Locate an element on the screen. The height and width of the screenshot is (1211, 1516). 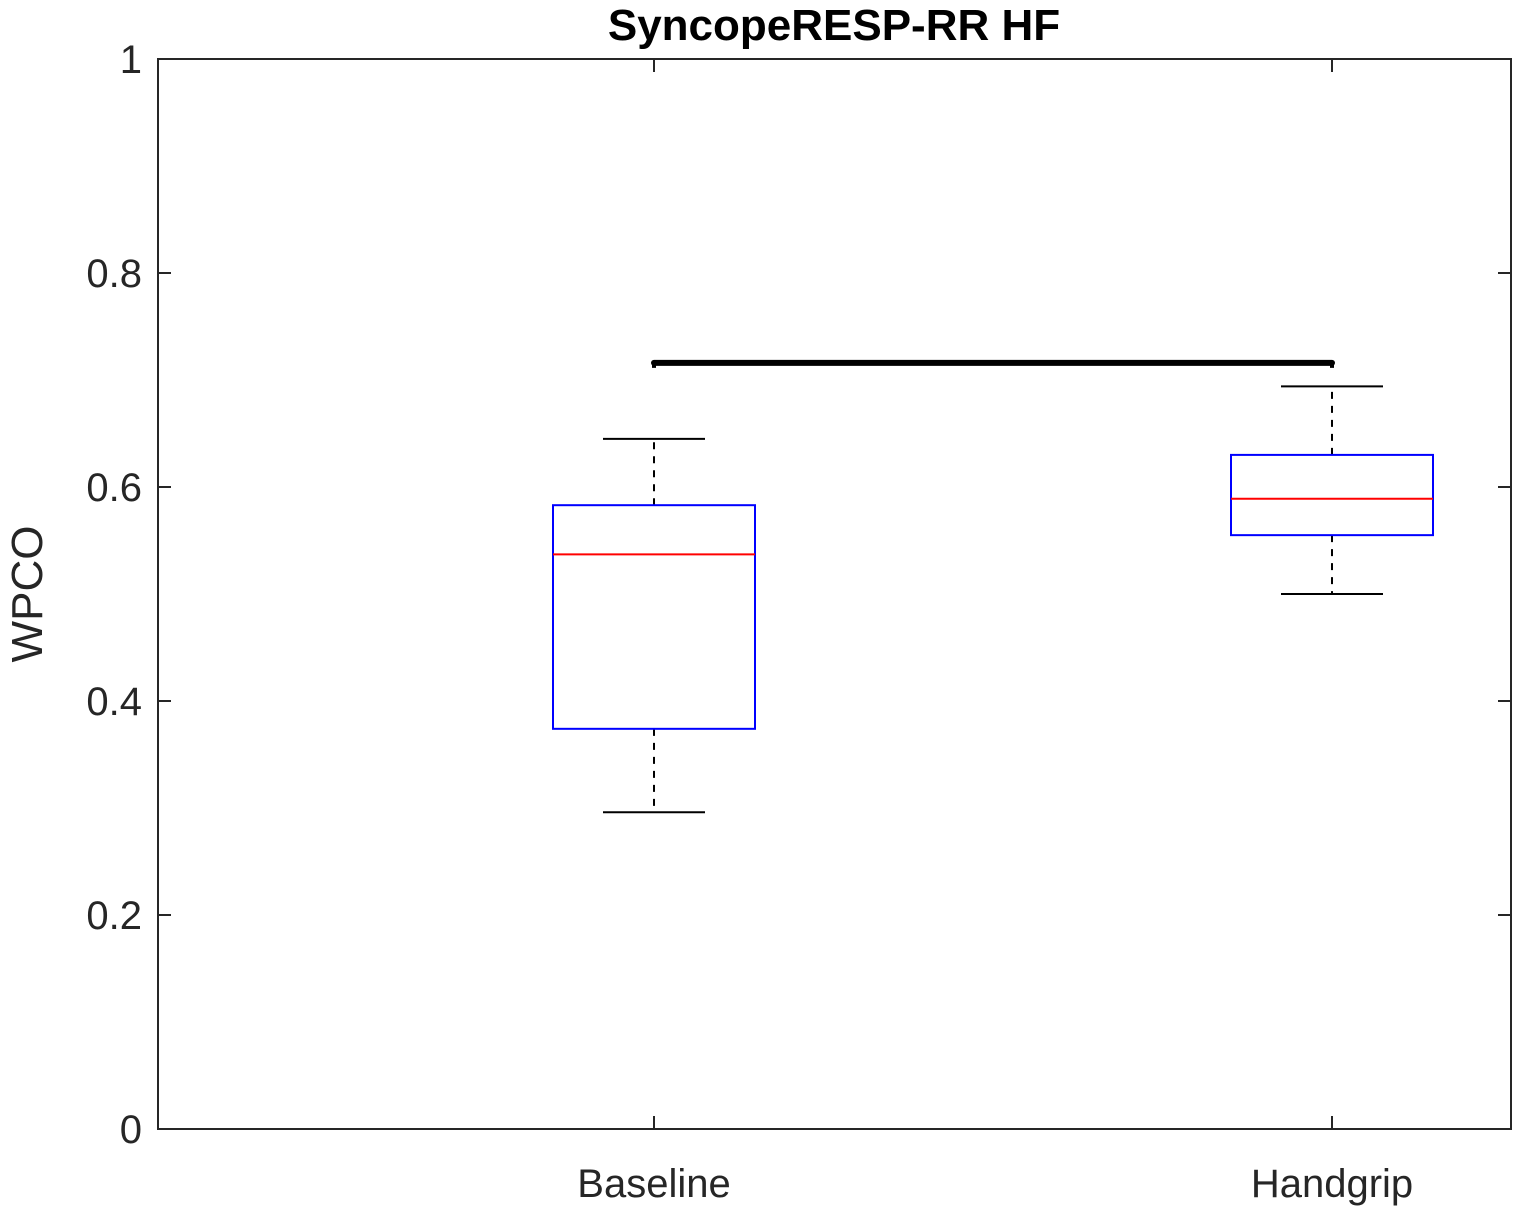
y-tick-label: 0.8 is located at coordinates (114, 274).